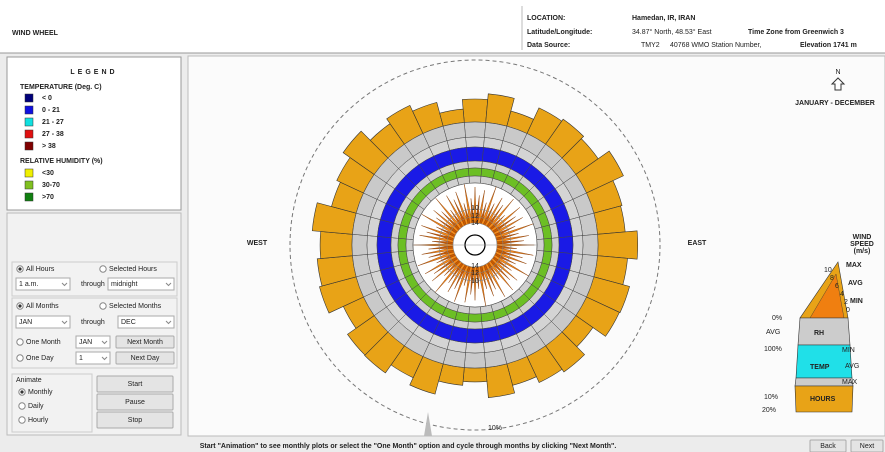 Image resolution: width=885 pixels, height=452 pixels. What do you see at coordinates (842, 294) in the screenshot?
I see `key-speed-label: 4` at bounding box center [842, 294].